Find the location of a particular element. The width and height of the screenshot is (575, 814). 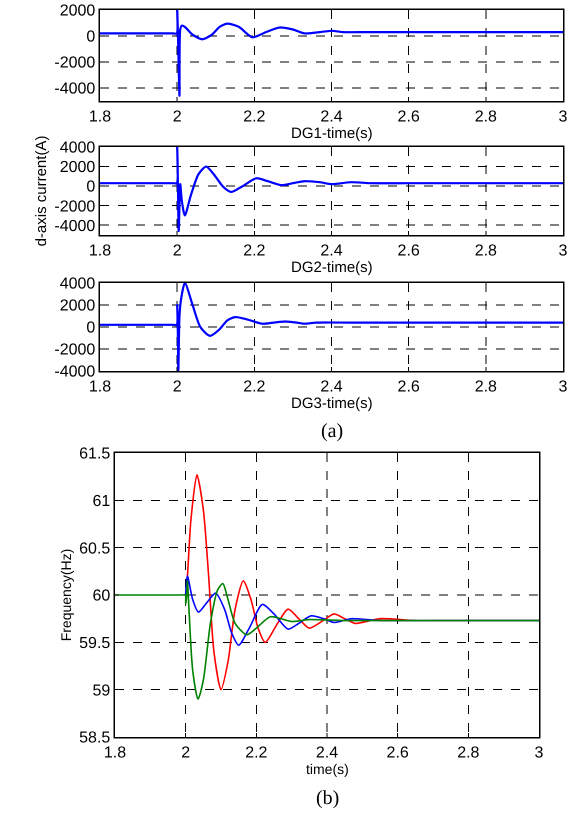

y-tick-label: 59.5 is located at coordinates (94, 643).